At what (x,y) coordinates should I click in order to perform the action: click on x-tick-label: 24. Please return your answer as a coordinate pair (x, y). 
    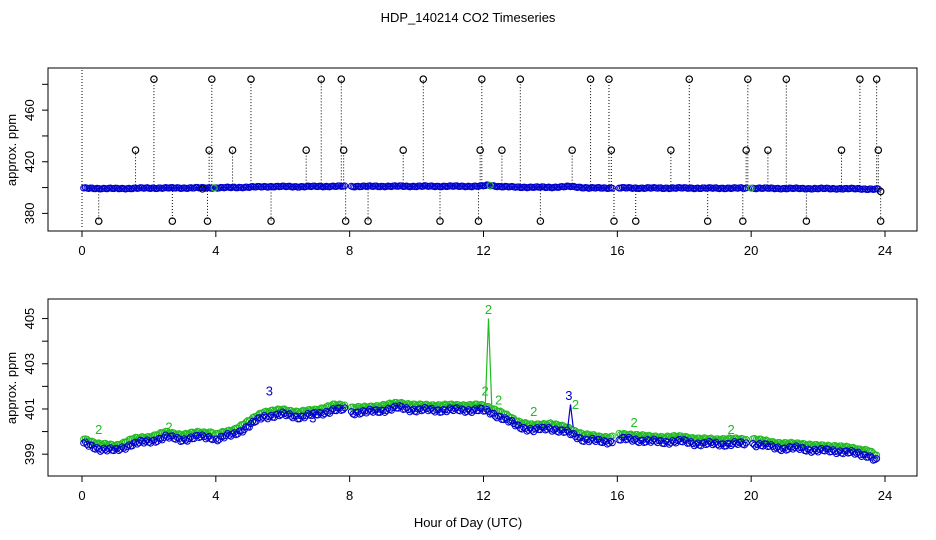
    Looking at the image, I should click on (885, 250).